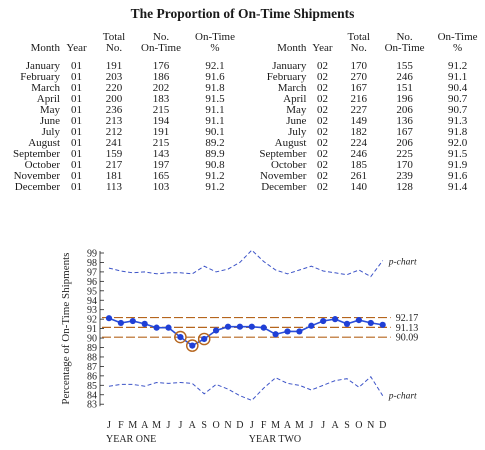  What do you see at coordinates (215, 88) in the screenshot?
I see `table-cell: 91.8` at bounding box center [215, 88].